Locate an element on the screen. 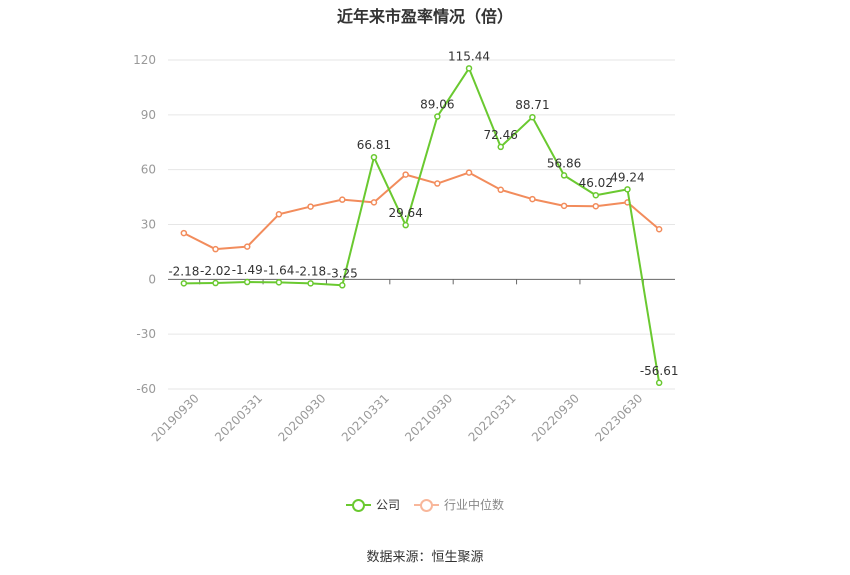 The height and width of the screenshot is (575, 850). y-tick-label: 60 is located at coordinates (148, 170).